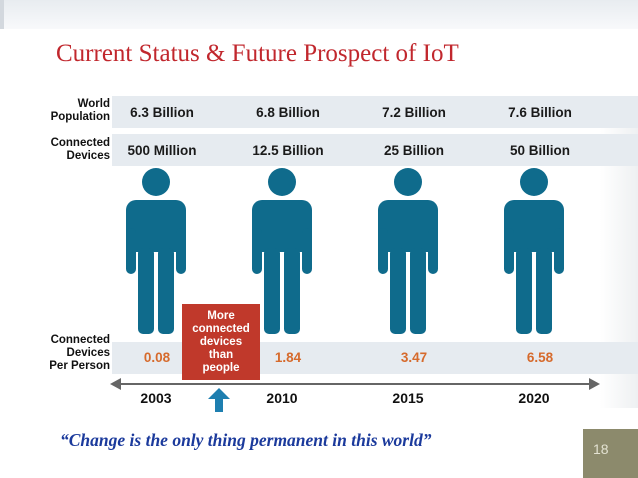  What do you see at coordinates (319, 14) in the screenshot?
I see `top-band` at bounding box center [319, 14].